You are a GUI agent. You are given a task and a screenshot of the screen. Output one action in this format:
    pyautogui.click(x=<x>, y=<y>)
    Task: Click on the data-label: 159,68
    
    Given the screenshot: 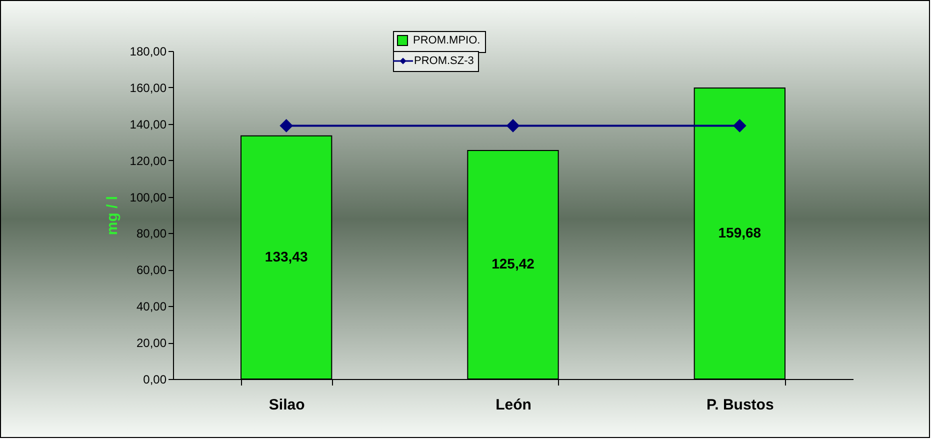 What is the action you would take?
    pyautogui.click(x=740, y=232)
    